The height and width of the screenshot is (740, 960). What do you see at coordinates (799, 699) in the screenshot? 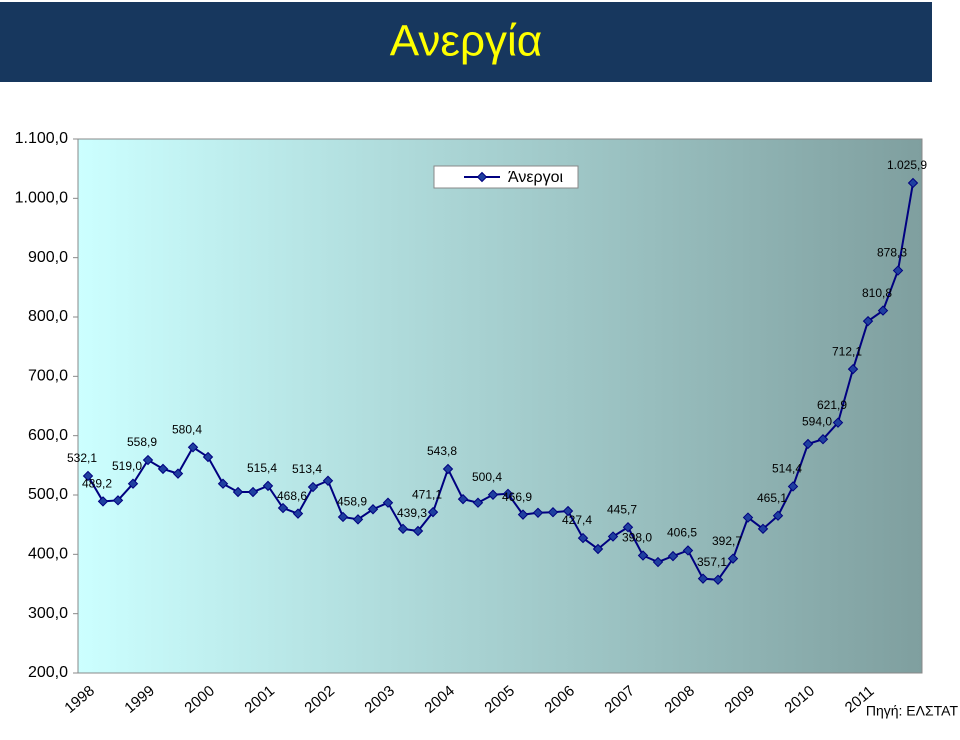
I see `x-tick-label: 2010` at bounding box center [799, 699].